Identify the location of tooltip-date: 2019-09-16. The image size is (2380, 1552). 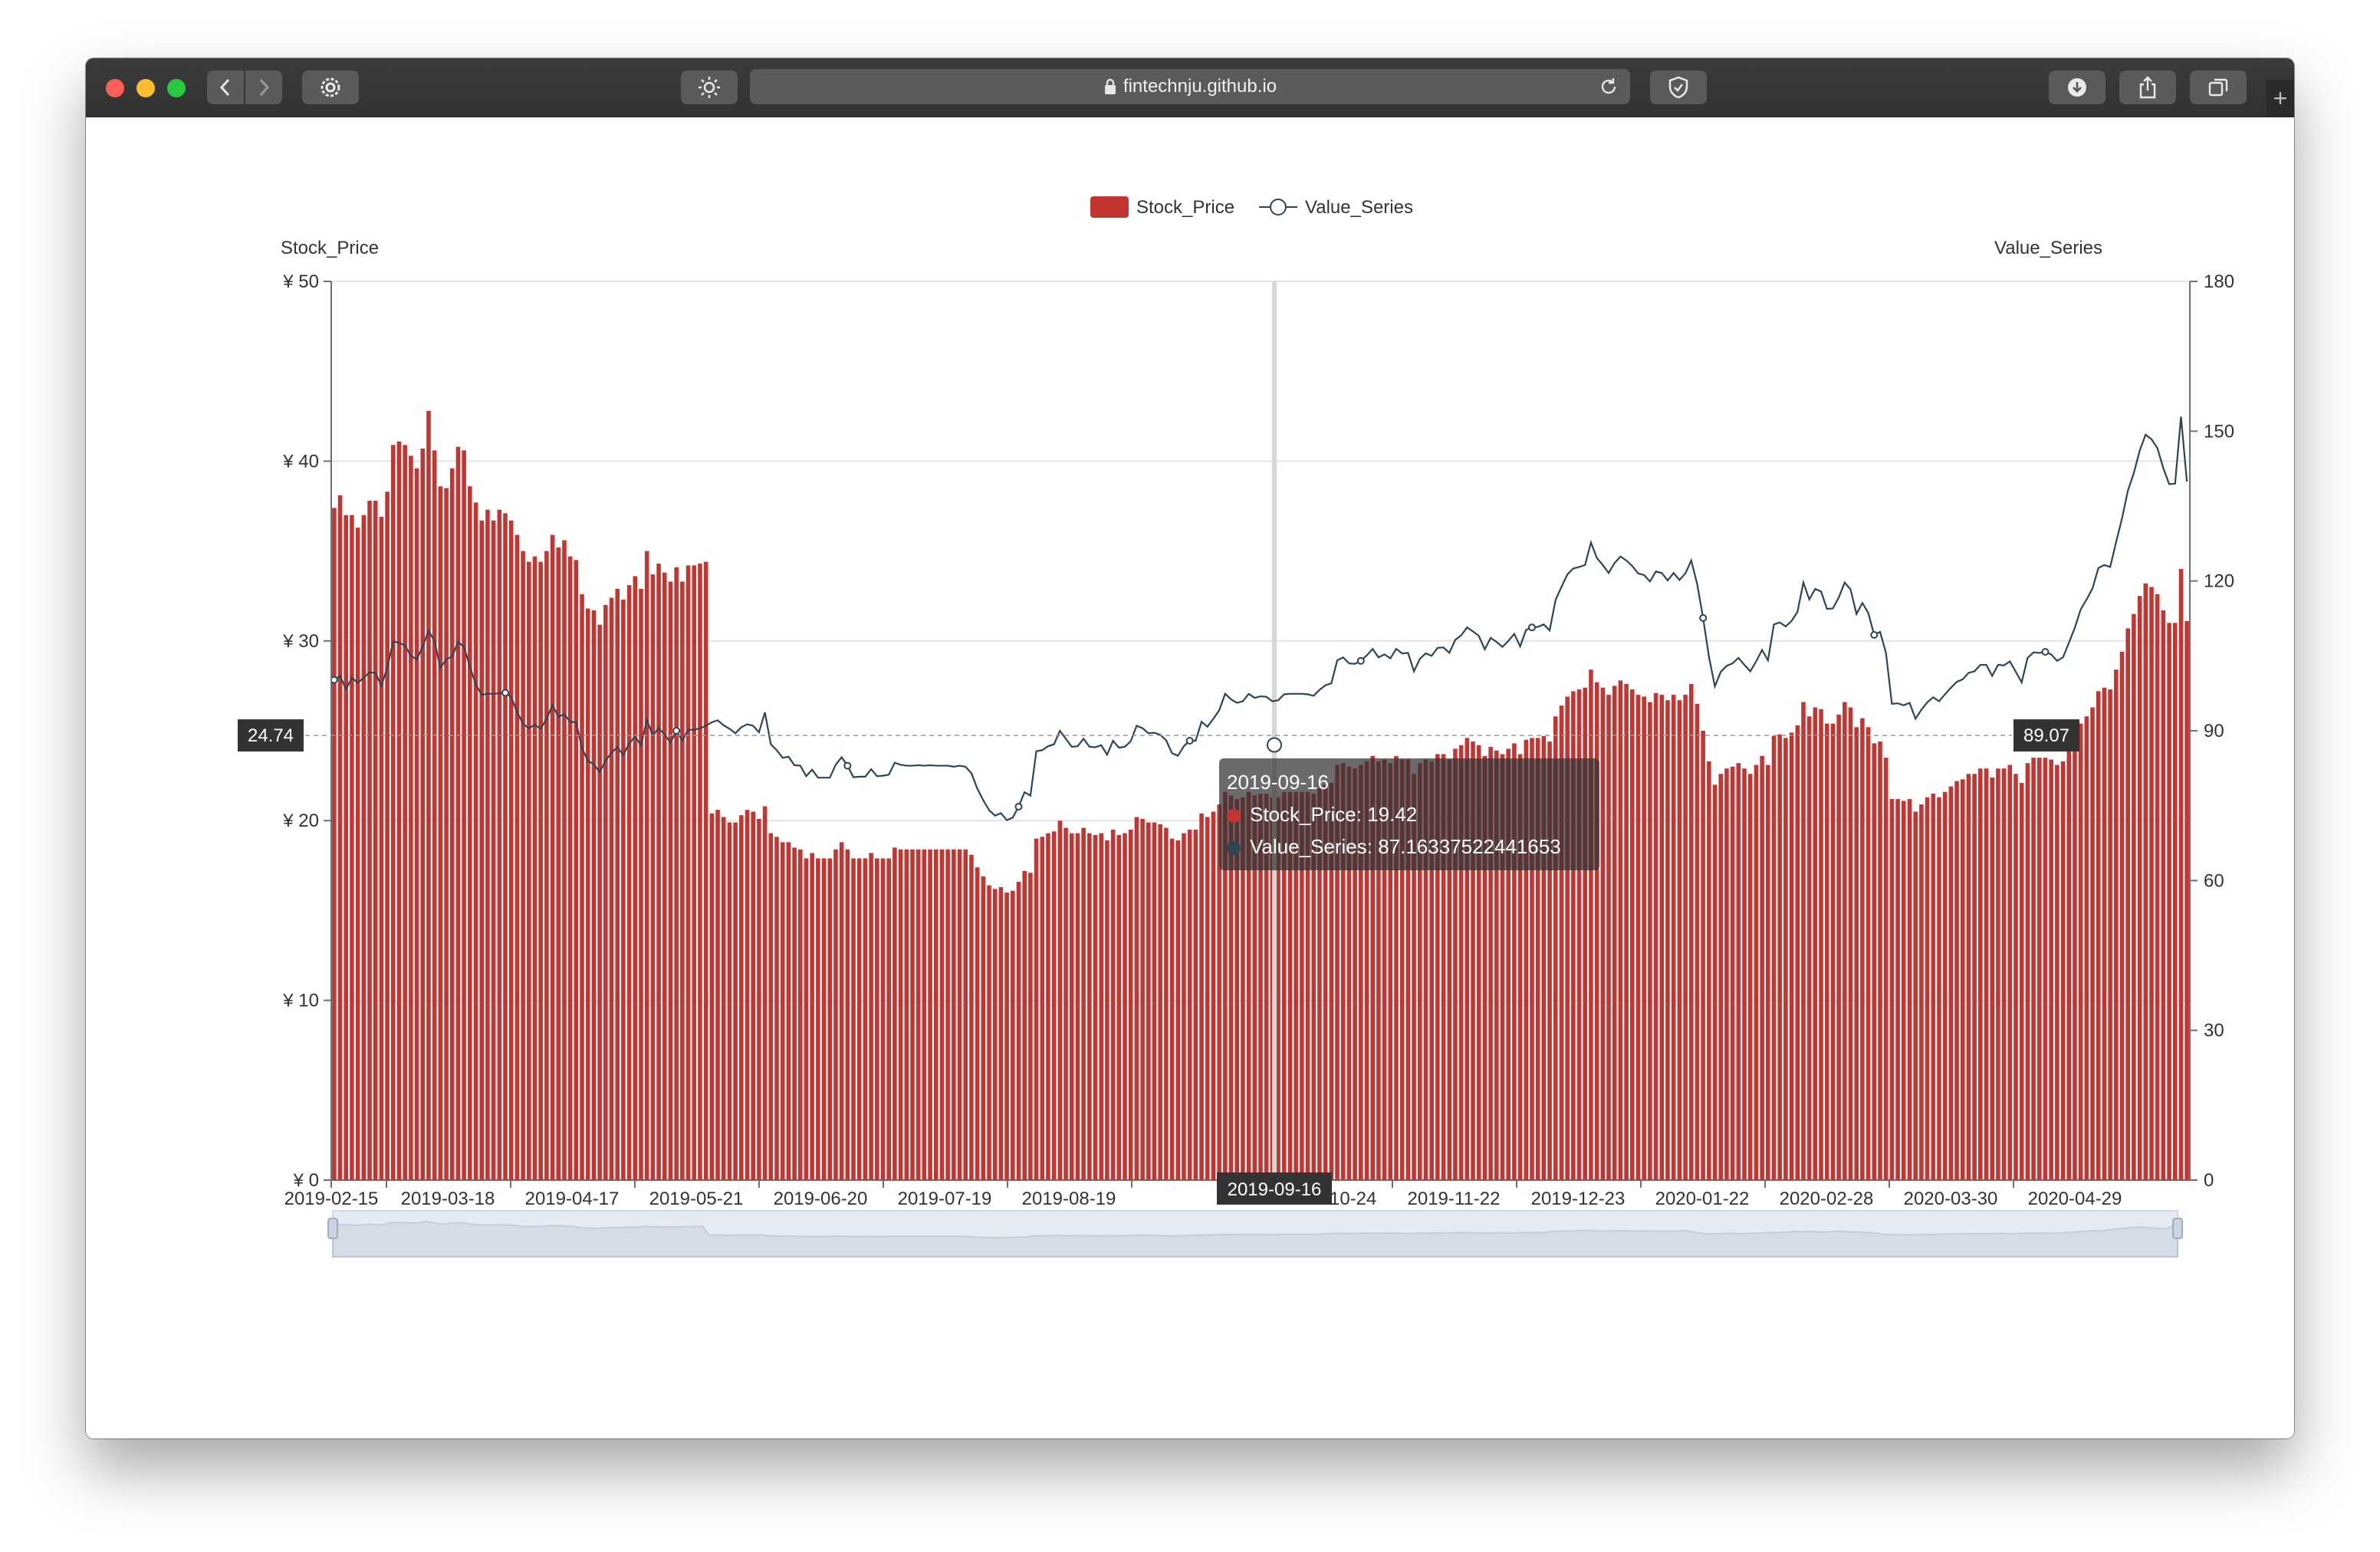
(1278, 783).